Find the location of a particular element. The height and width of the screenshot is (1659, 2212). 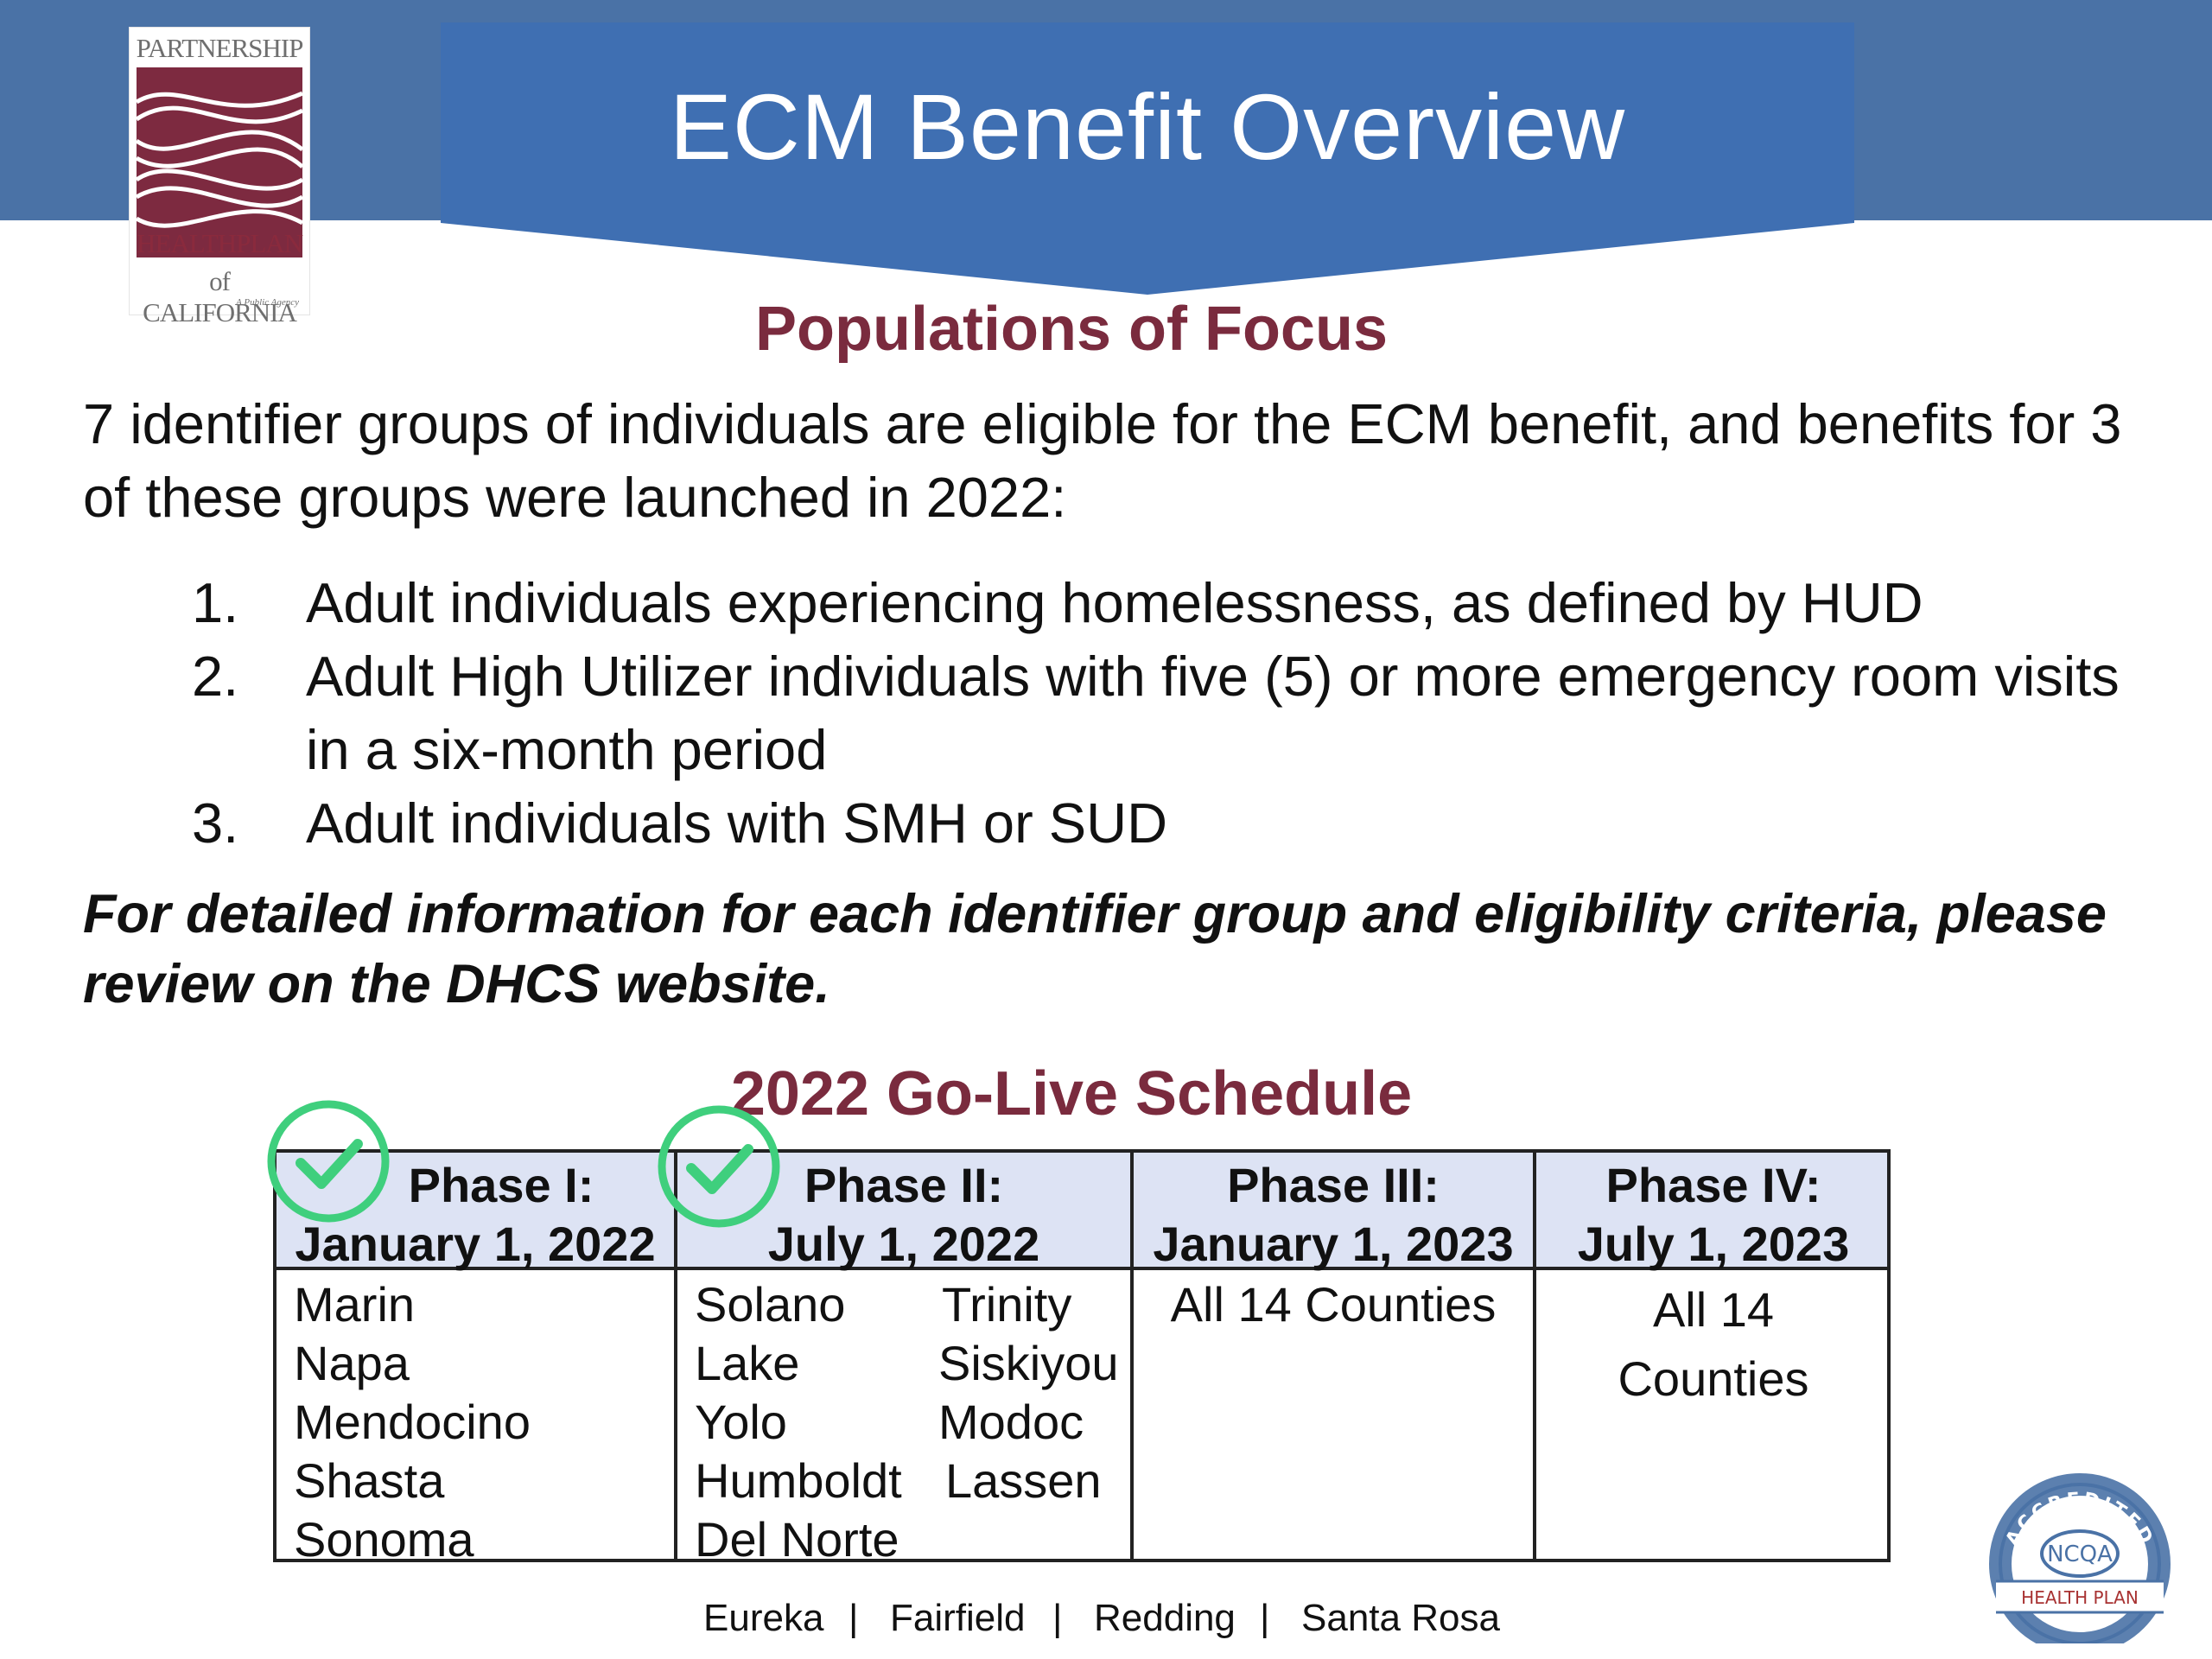

schedule-heading: 2022 Go-Live Schedule is located at coordinates (1071, 1093).